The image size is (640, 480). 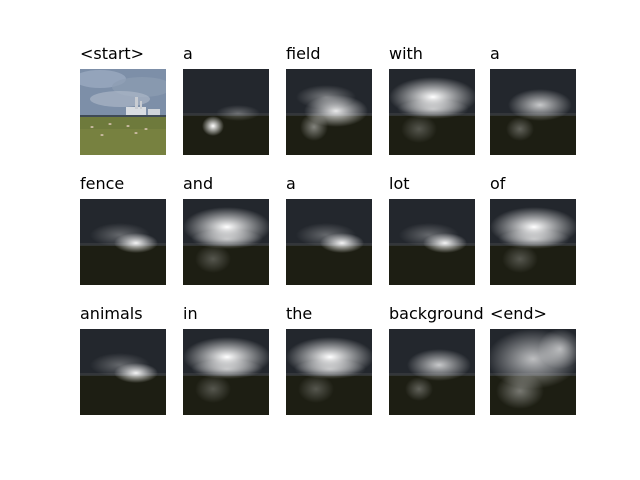 I want to click on word-panel: with, so click(x=432, y=98).